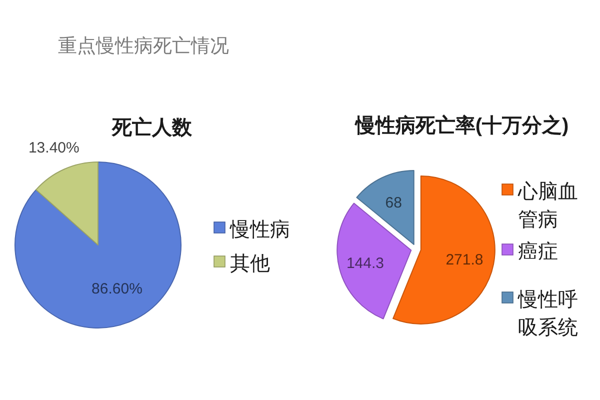 This screenshot has width=600, height=400. I want to click on legend-label: 慢性呼吸系统, so click(548, 314).